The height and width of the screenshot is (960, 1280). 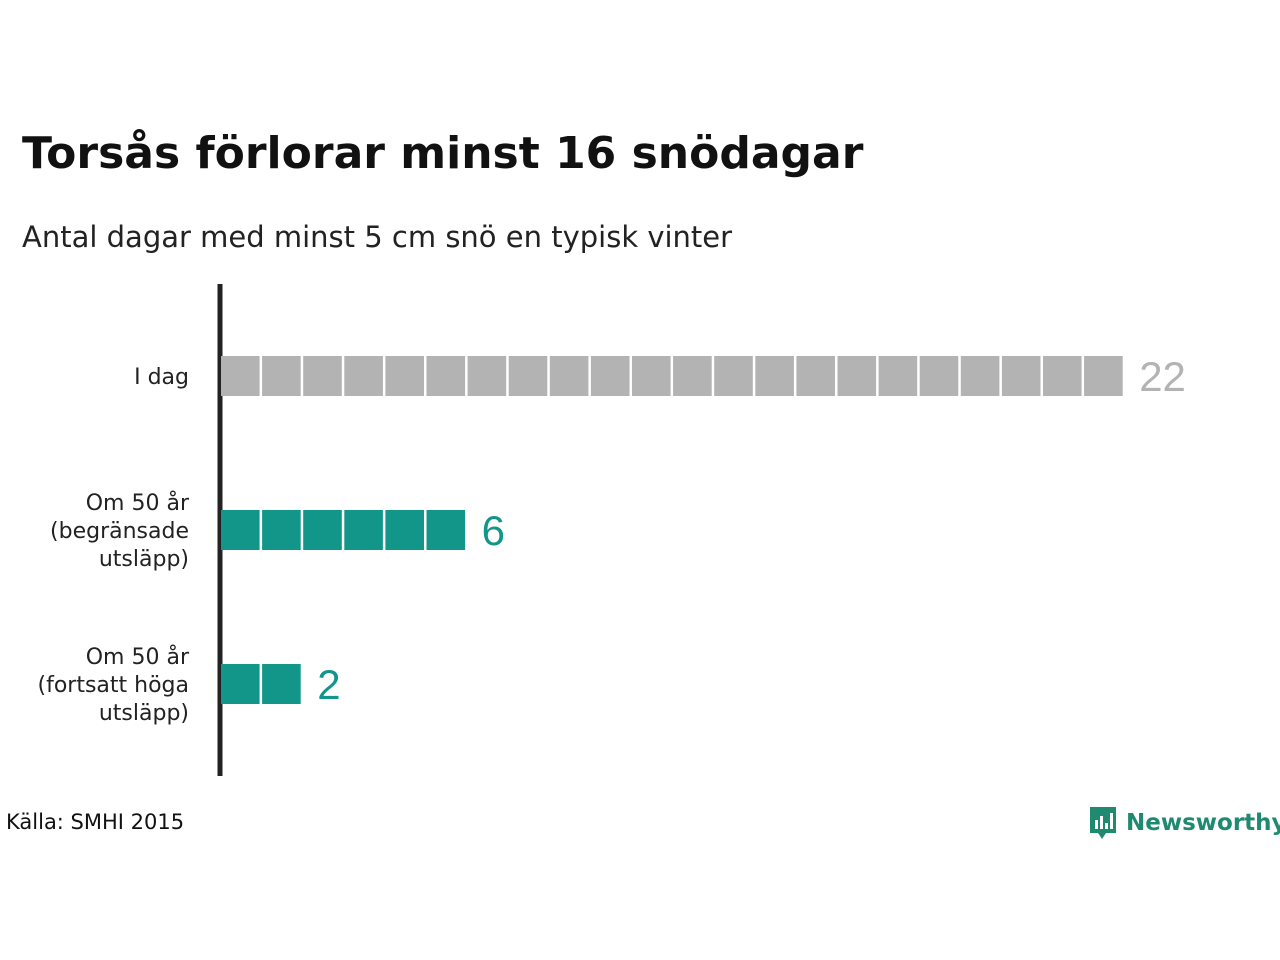 I want to click on category-label-line: (fortsatt höga, so click(x=114, y=685).